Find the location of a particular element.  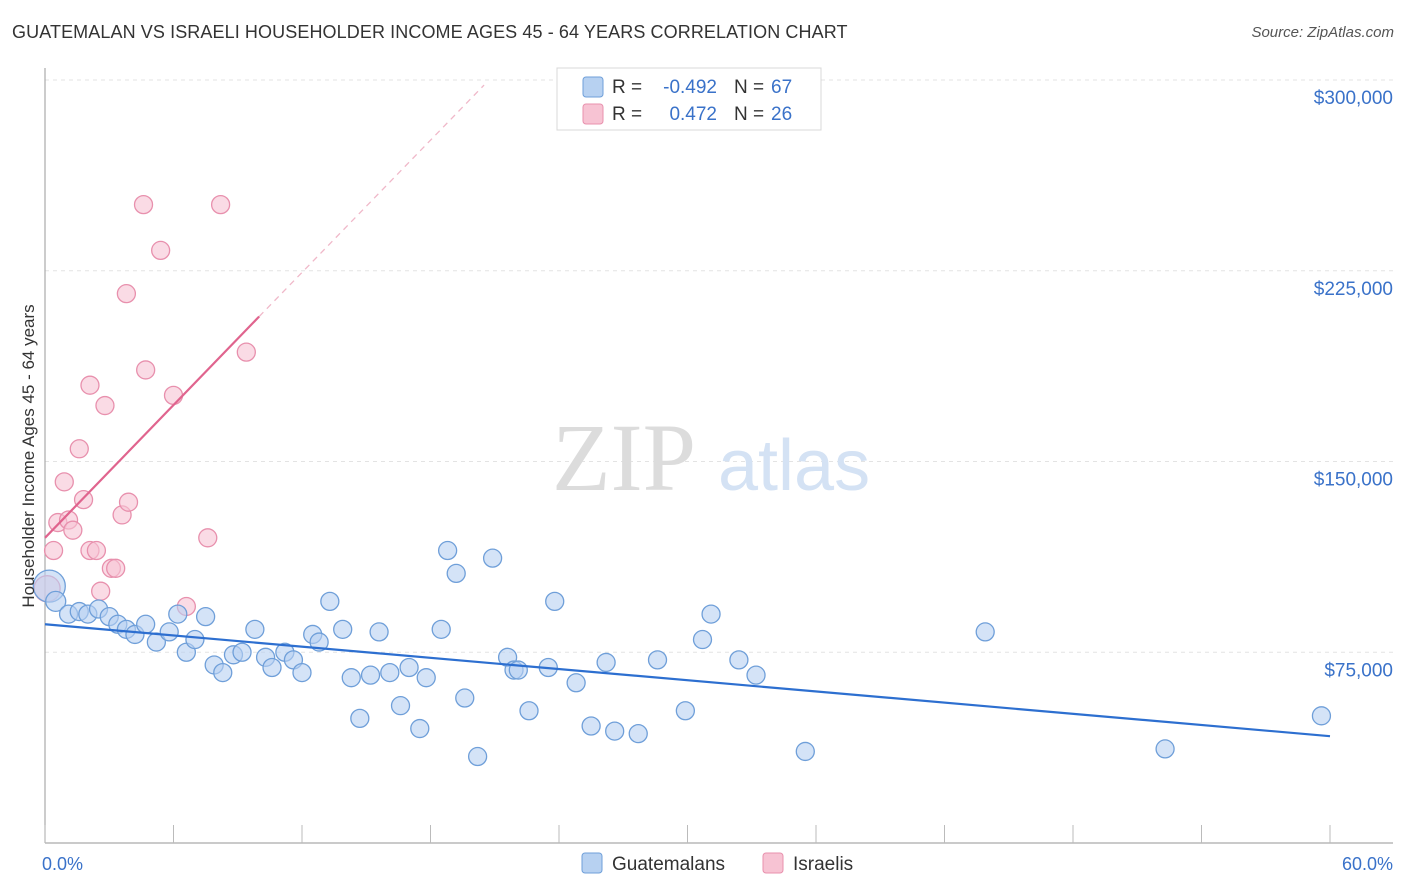

source-credit: Source: ZipAtlas.com is located at coordinates (1322, 32).